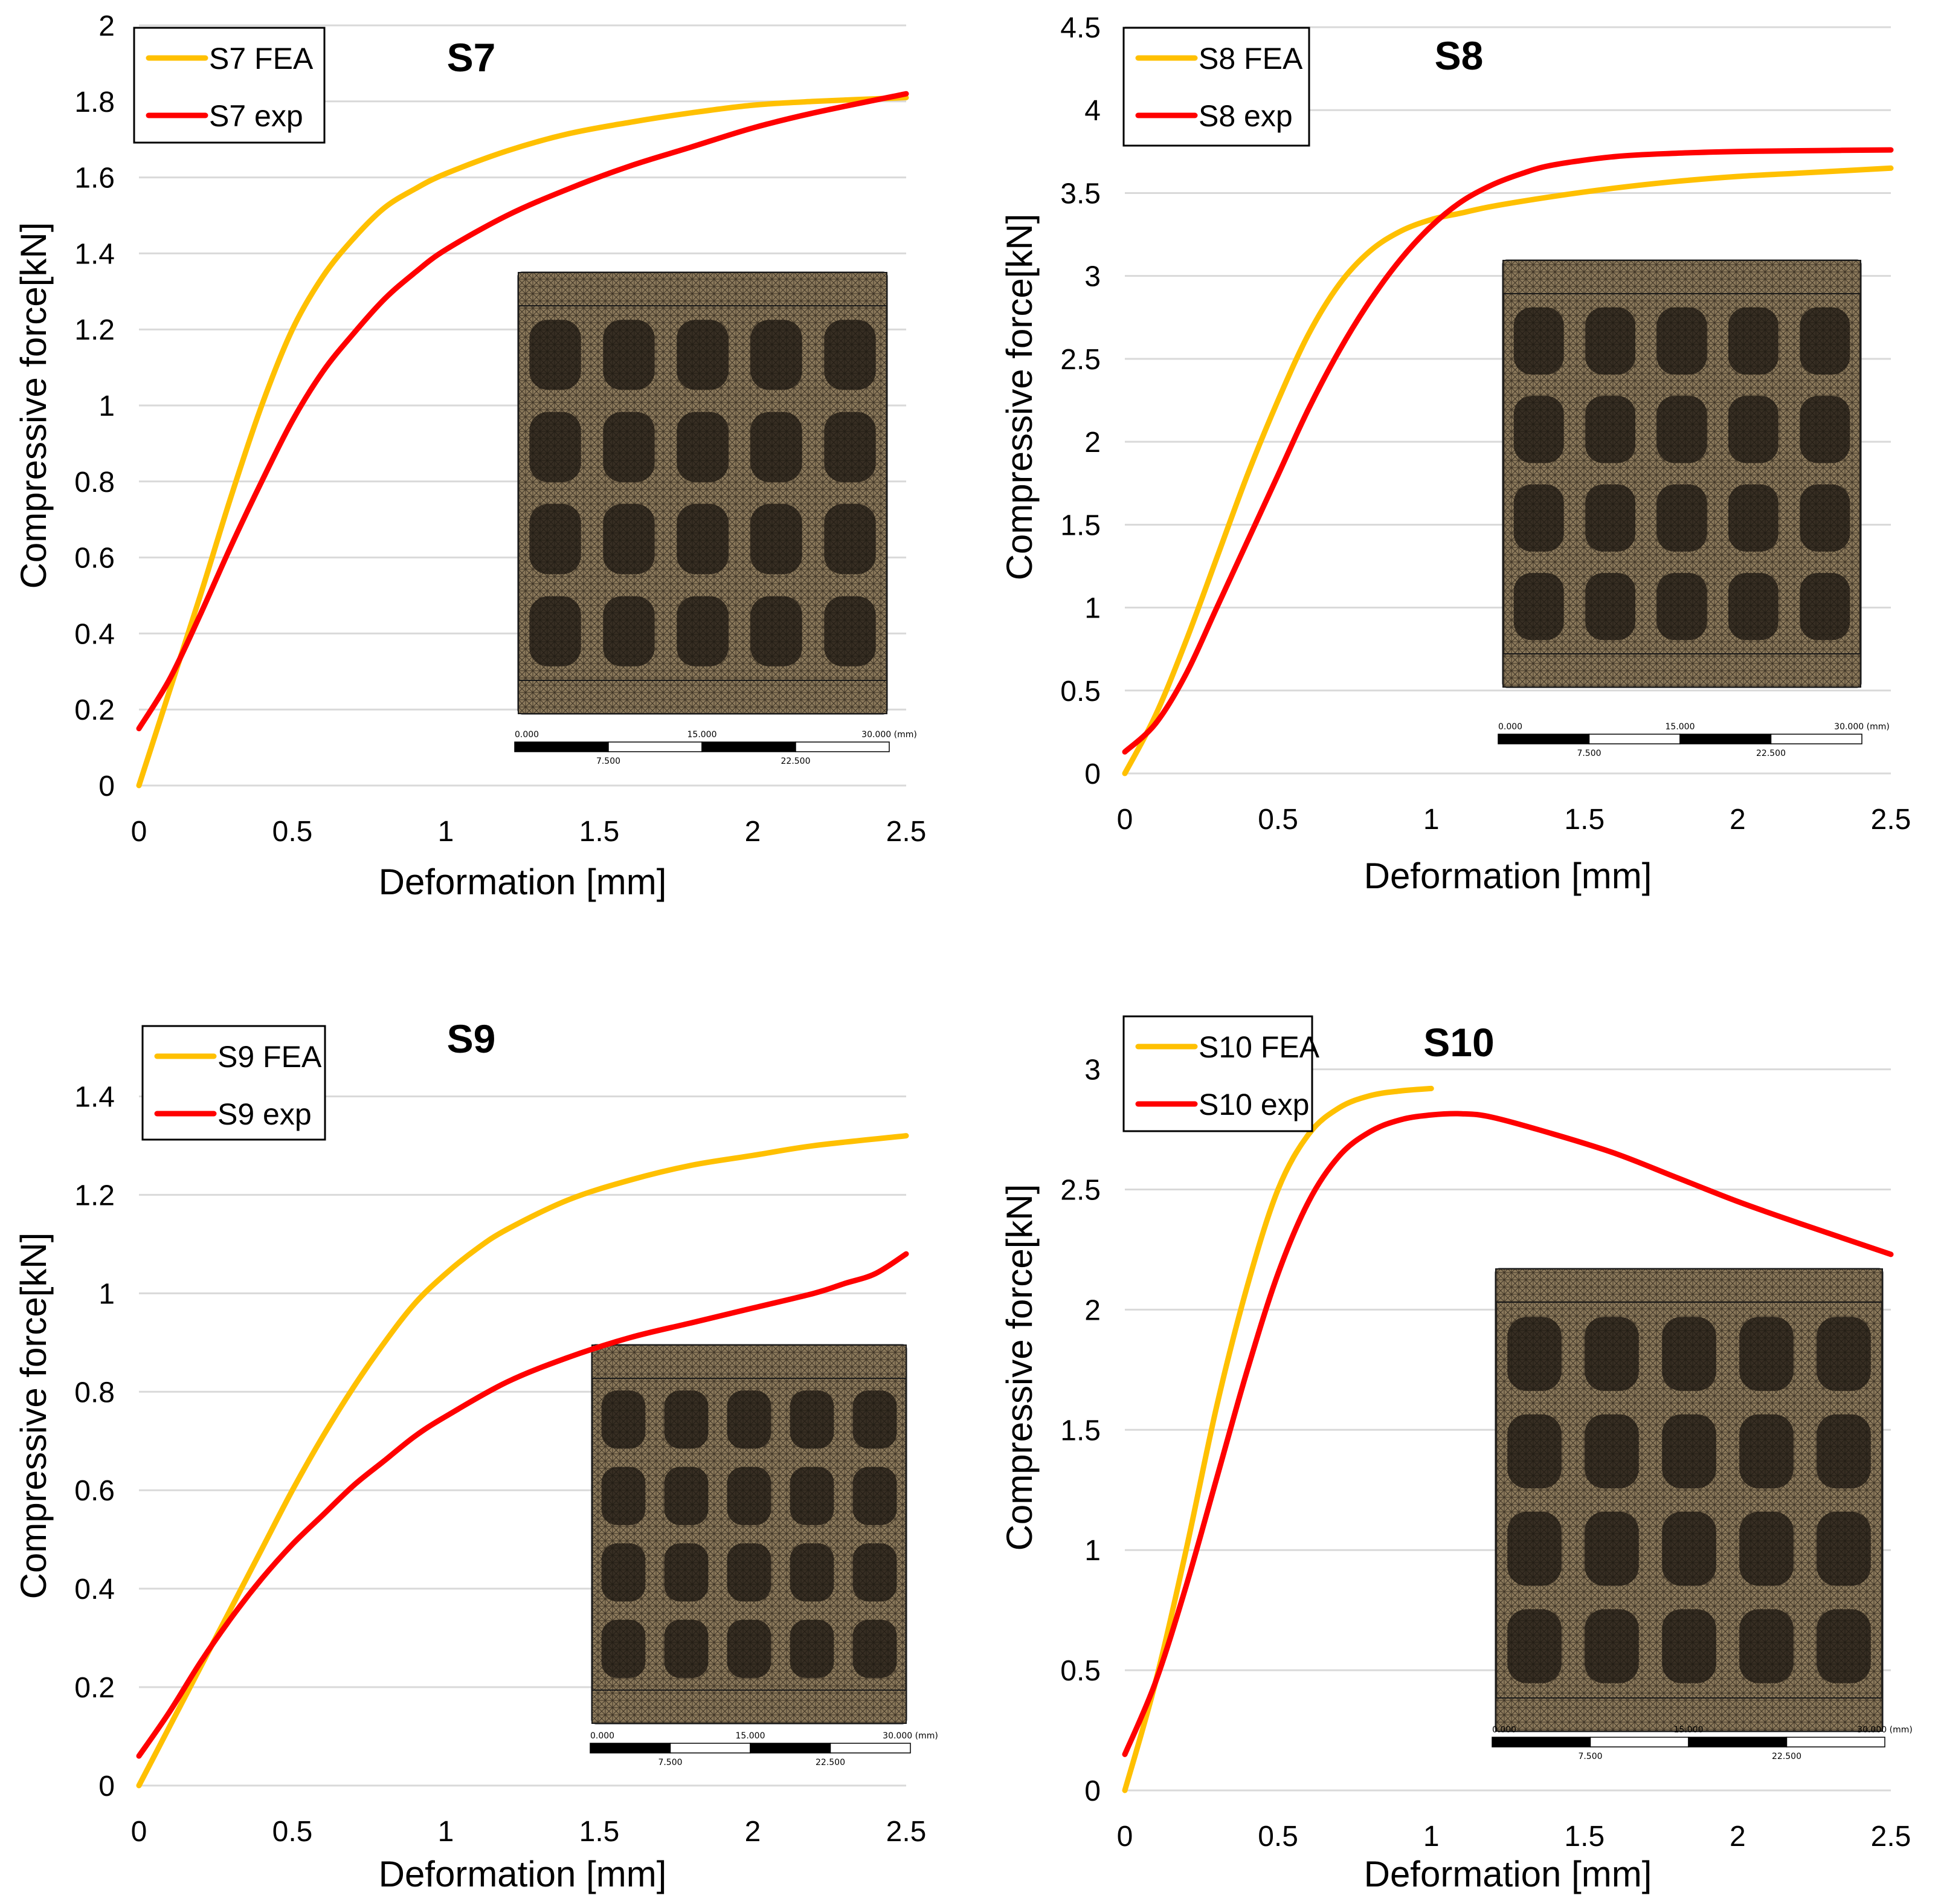  Describe the element at coordinates (1080, 28) in the screenshot. I see `y-tick-label: 4.5` at that location.